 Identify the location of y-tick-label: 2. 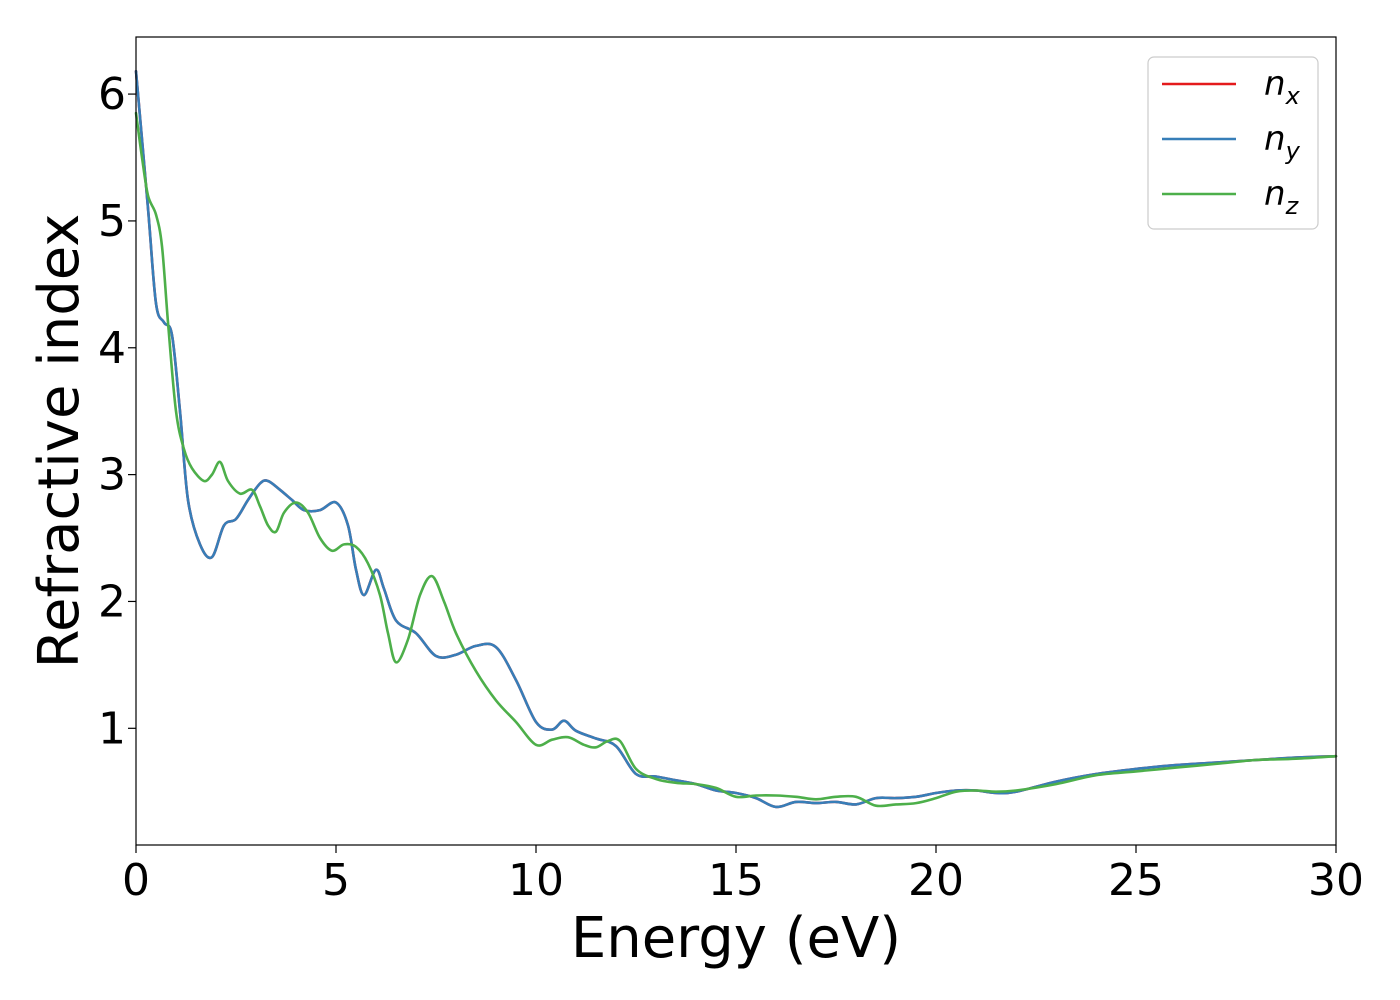
(112, 601).